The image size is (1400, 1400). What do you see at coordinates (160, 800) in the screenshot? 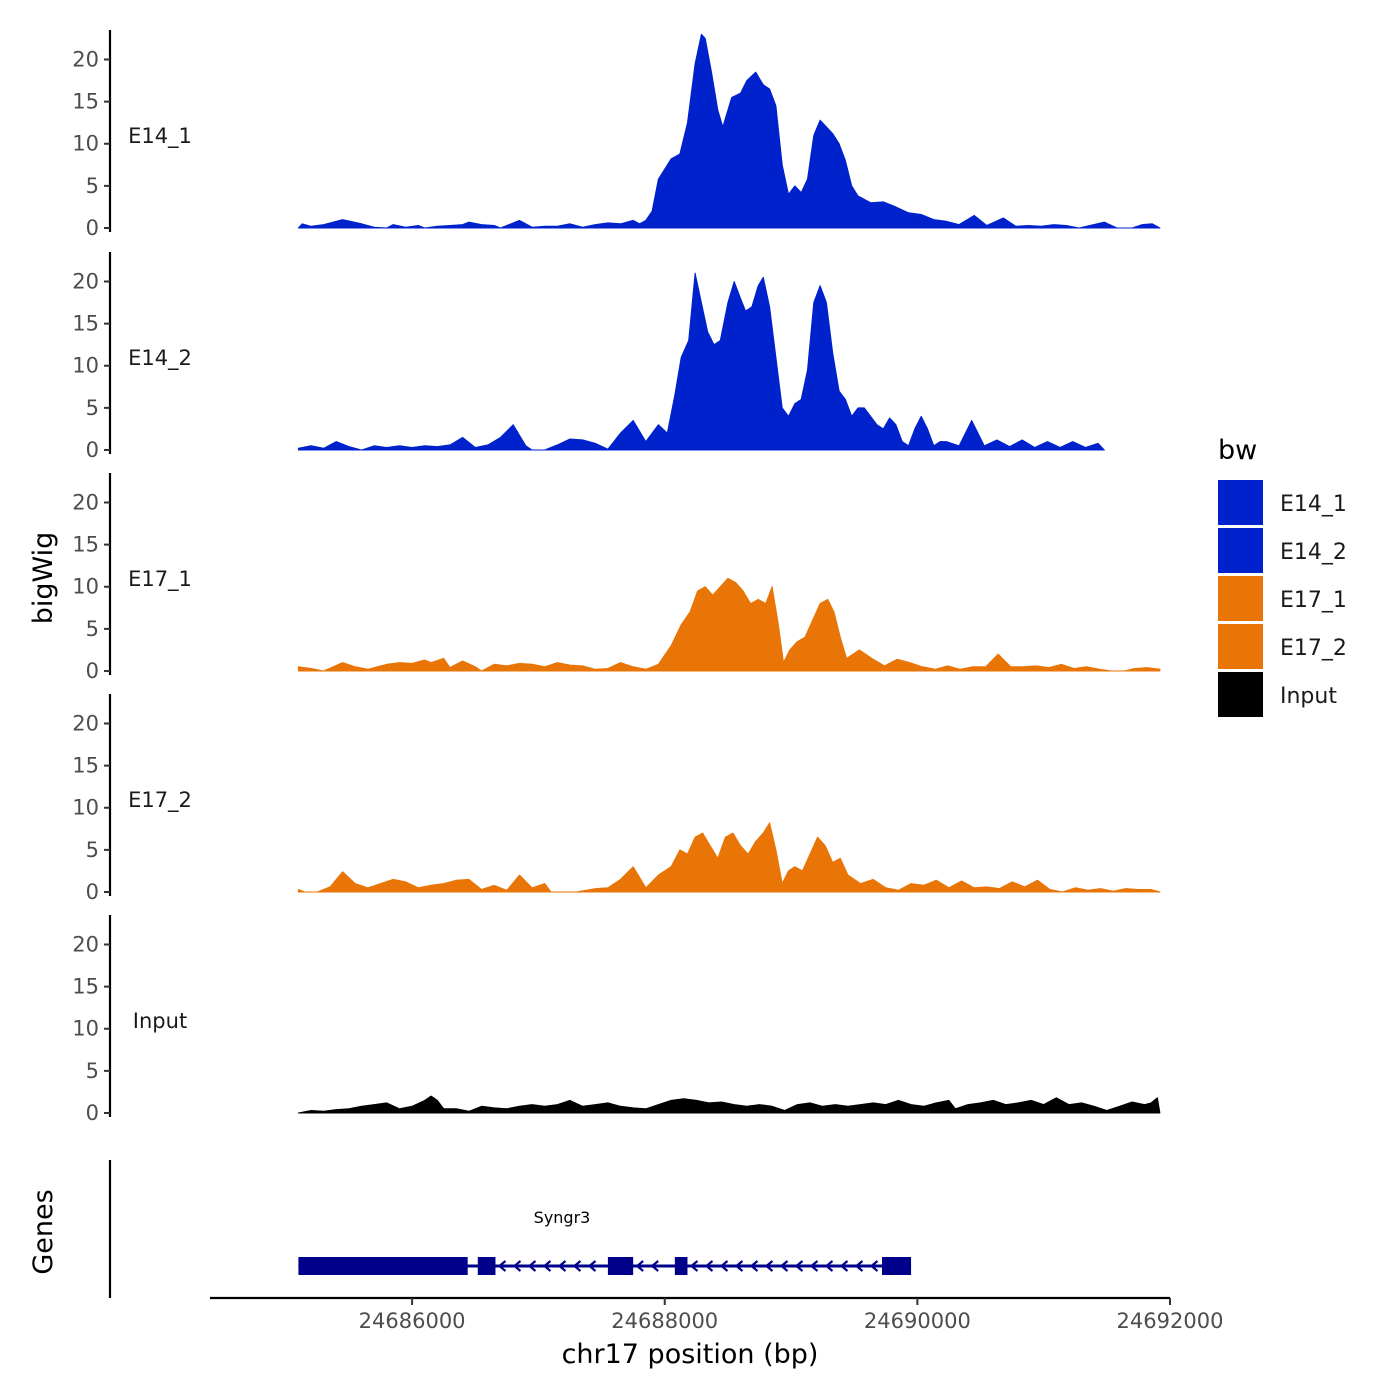
I see `track-label: E17_2` at bounding box center [160, 800].